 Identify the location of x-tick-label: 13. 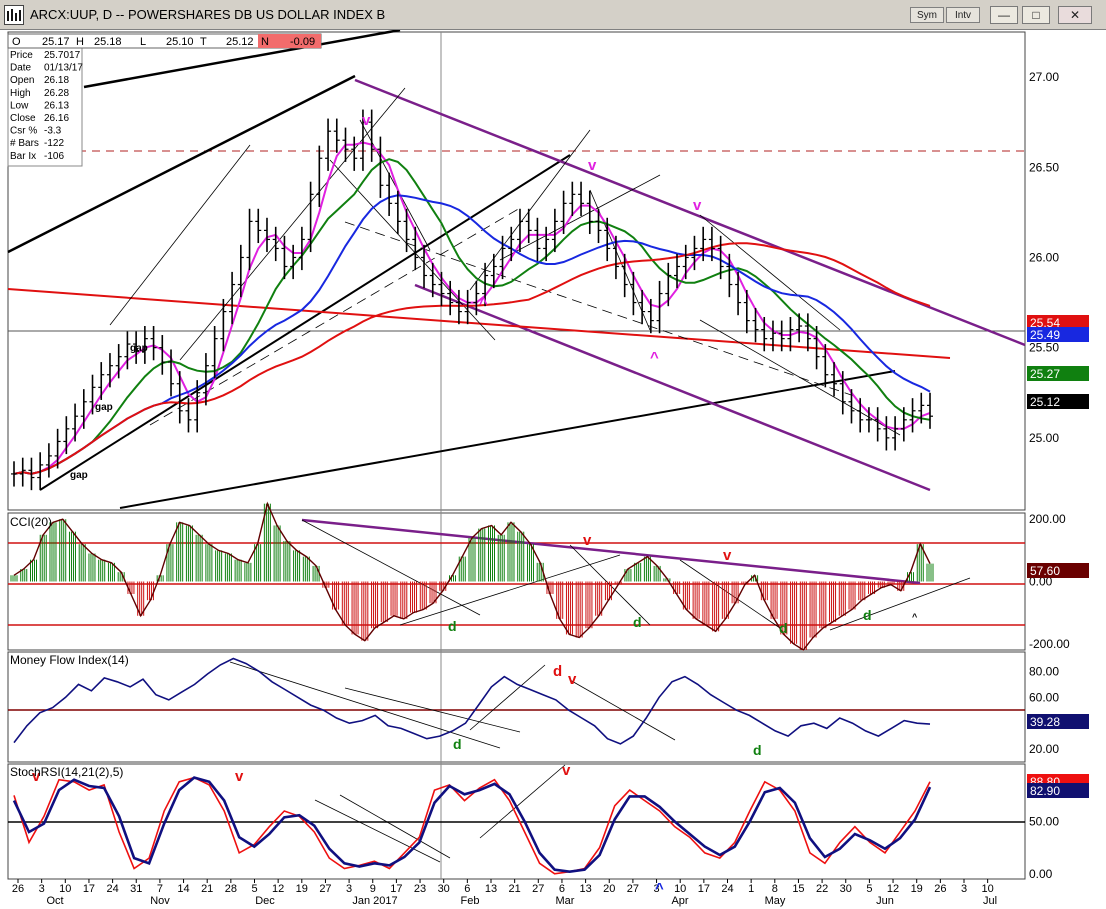
(585, 889).